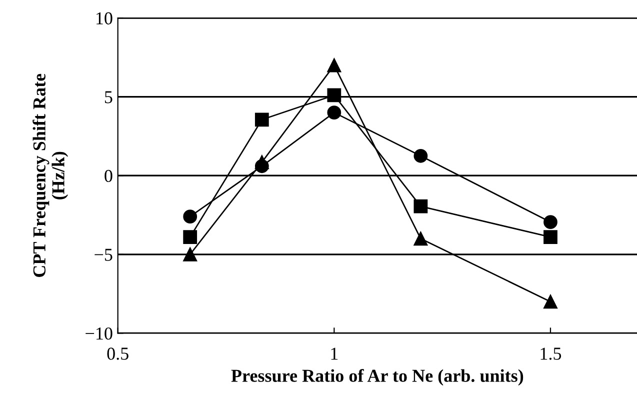 The image size is (637, 400). I want to click on y-tick-label: −5, so click(103, 254).